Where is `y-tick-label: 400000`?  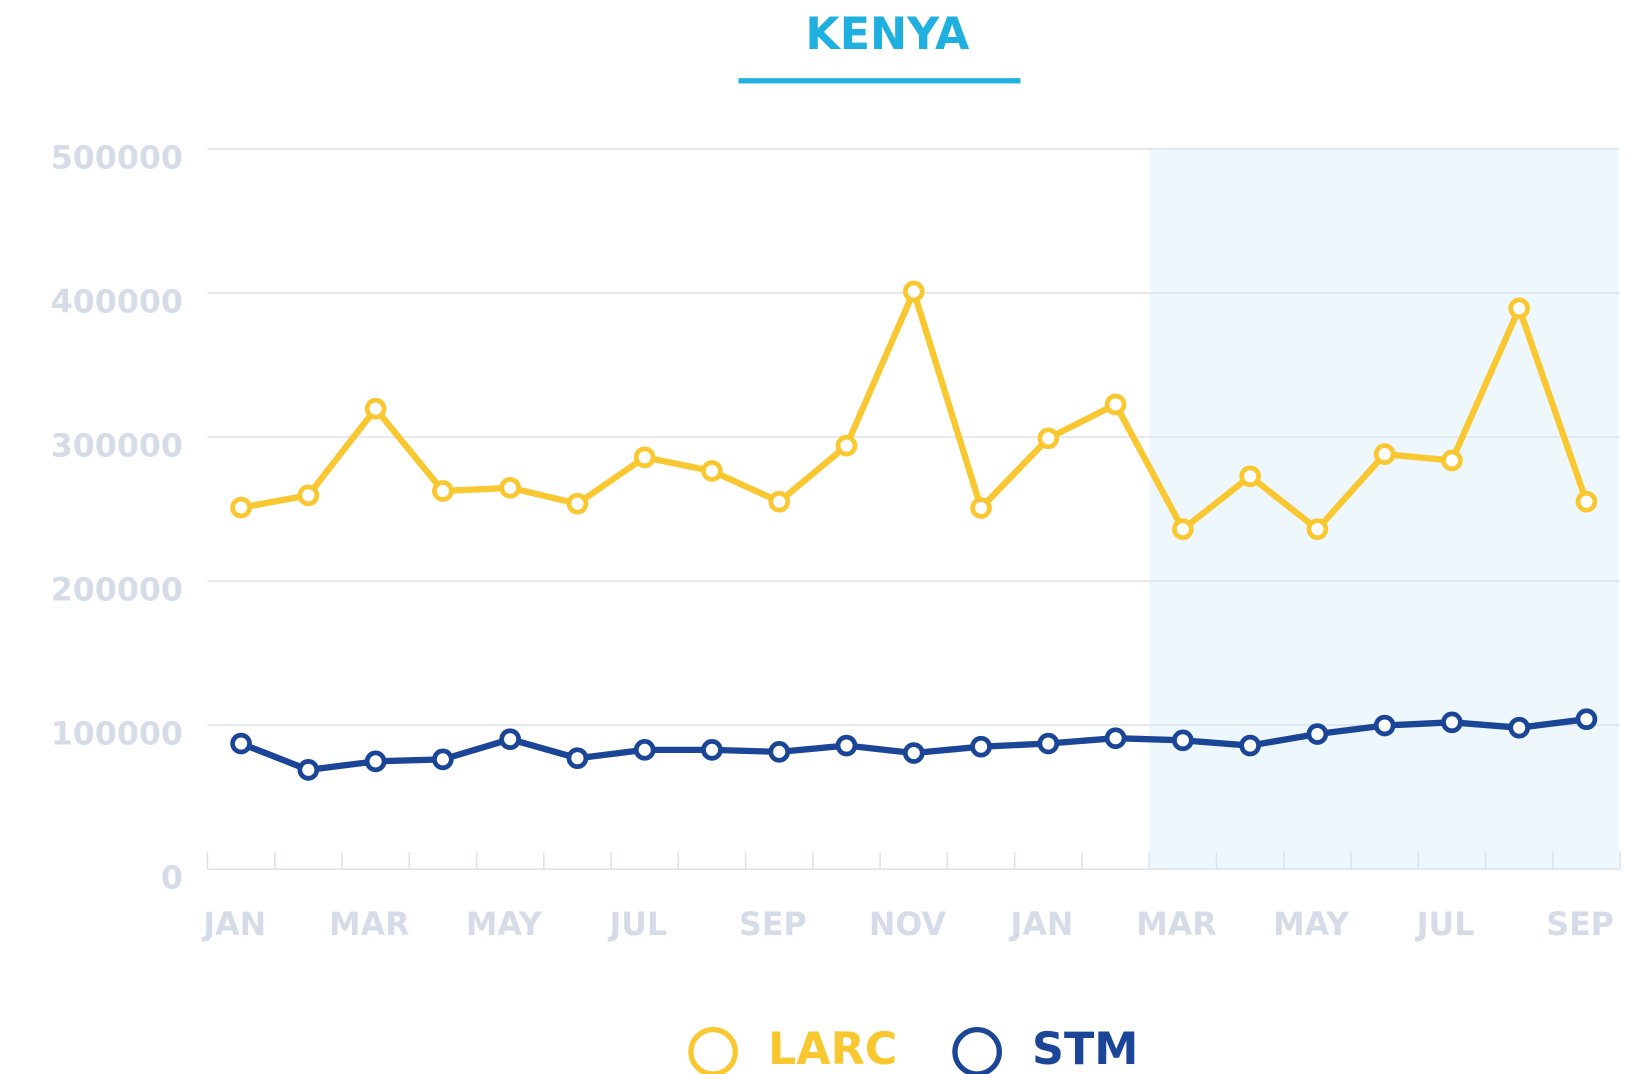
y-tick-label: 400000 is located at coordinates (117, 303).